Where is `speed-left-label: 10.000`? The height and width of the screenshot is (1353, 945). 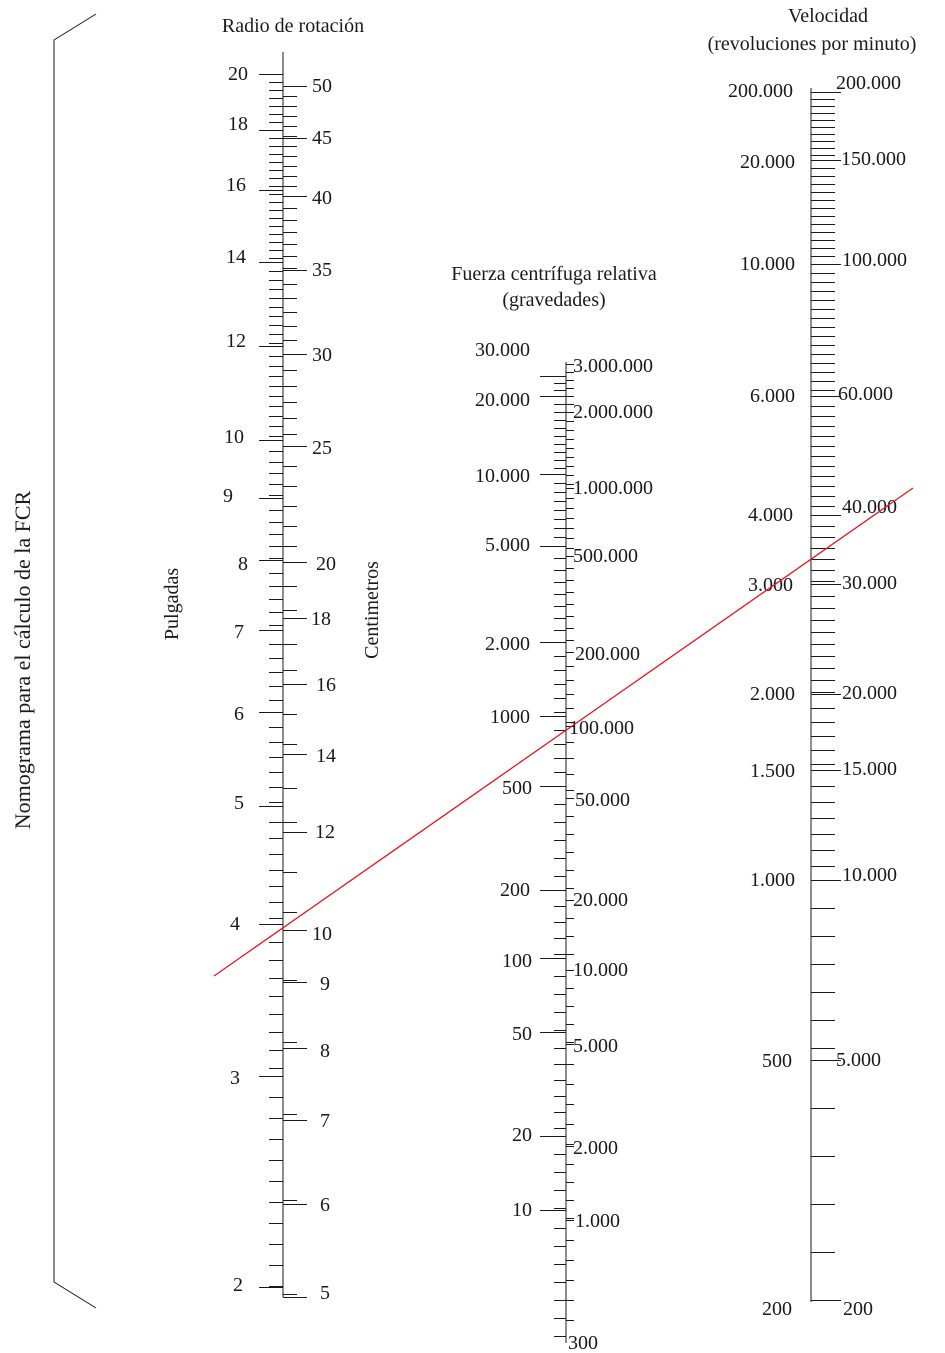 speed-left-label: 10.000 is located at coordinates (767, 264).